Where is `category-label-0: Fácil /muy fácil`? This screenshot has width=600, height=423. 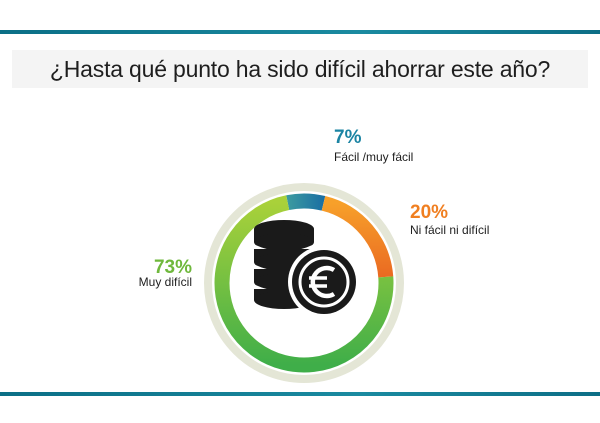
category-label-0: Fácil /muy fácil is located at coordinates (373, 157).